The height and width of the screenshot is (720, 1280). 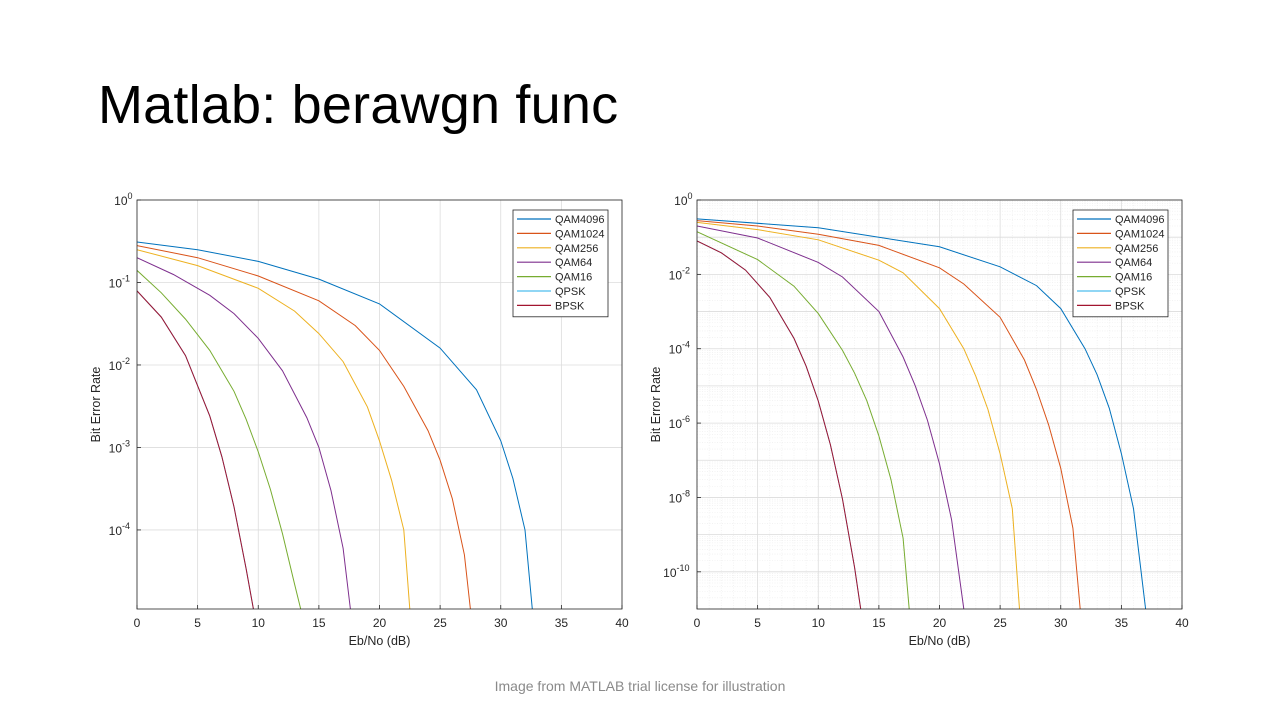 What do you see at coordinates (686, 419) in the screenshot?
I see `y-tick-exponent: -6` at bounding box center [686, 419].